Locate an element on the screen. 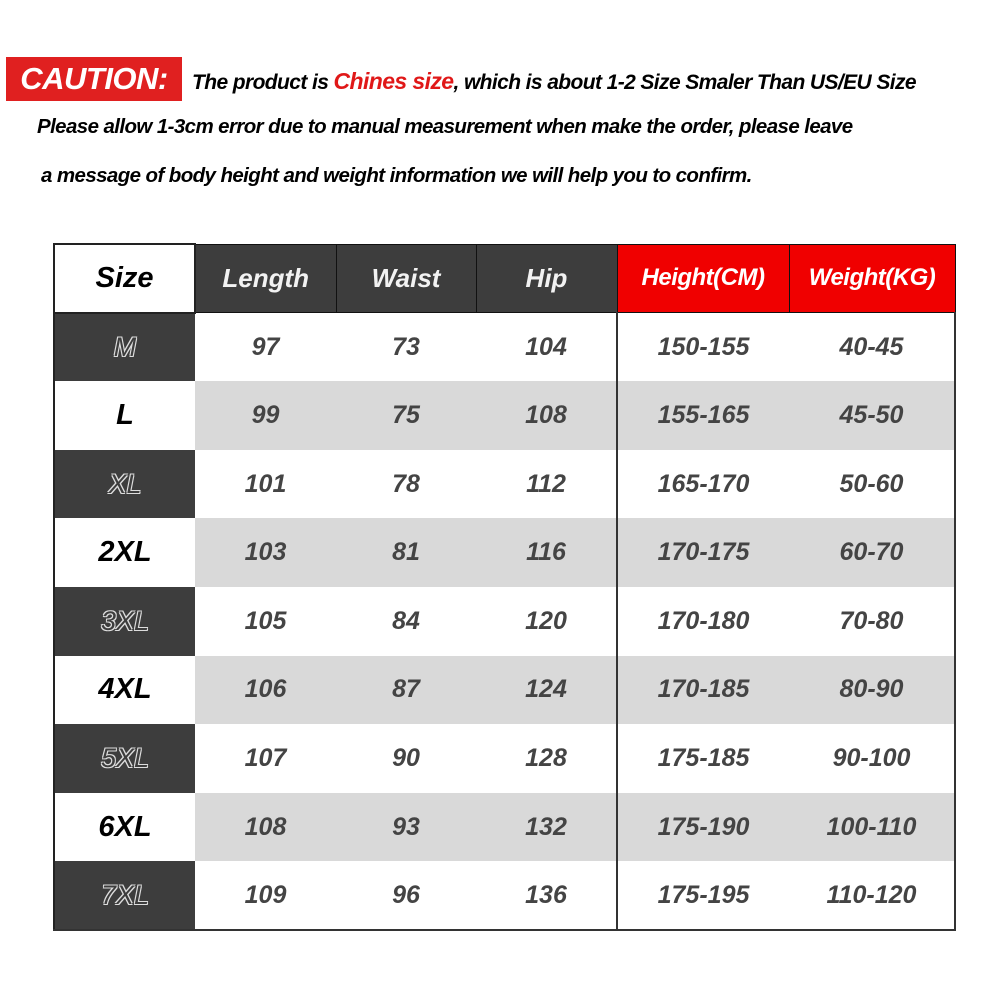 The image size is (1000, 1000). value-cell: 170-180 is located at coordinates (702, 621).